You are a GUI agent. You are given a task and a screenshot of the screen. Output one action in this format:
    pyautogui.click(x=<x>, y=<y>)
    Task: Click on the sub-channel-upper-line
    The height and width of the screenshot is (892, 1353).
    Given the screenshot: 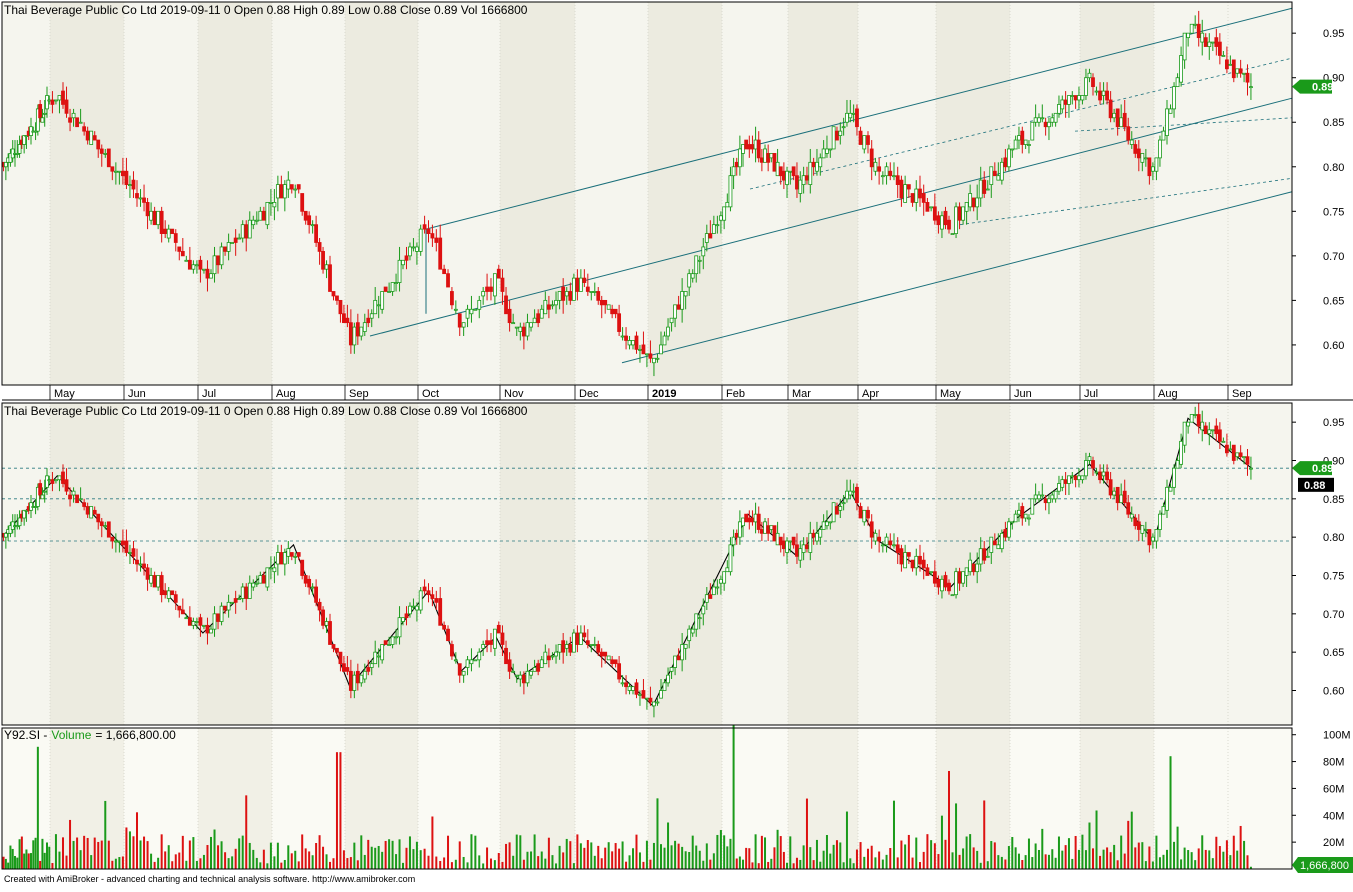 What is the action you would take?
    pyautogui.click(x=1021, y=123)
    